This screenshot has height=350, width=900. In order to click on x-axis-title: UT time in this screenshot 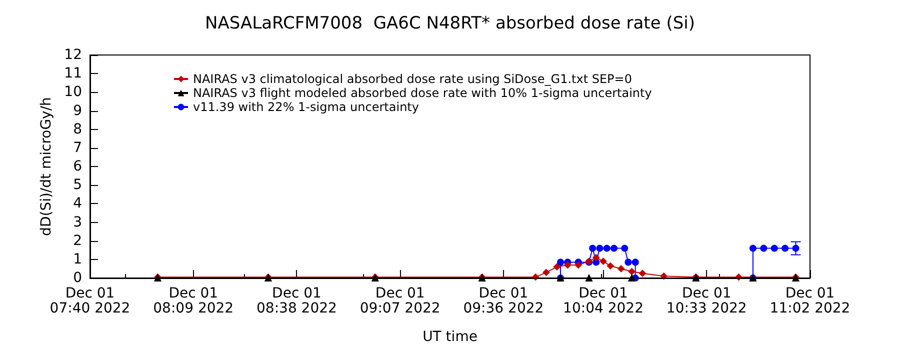, I will do `click(450, 337)`.